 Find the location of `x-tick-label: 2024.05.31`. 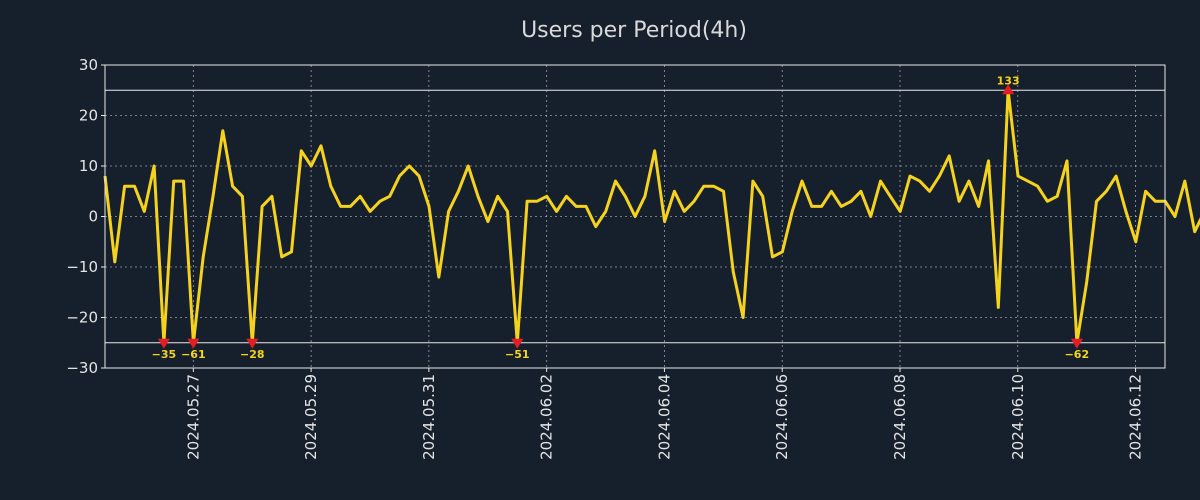

x-tick-label: 2024.05.31 is located at coordinates (429, 417).